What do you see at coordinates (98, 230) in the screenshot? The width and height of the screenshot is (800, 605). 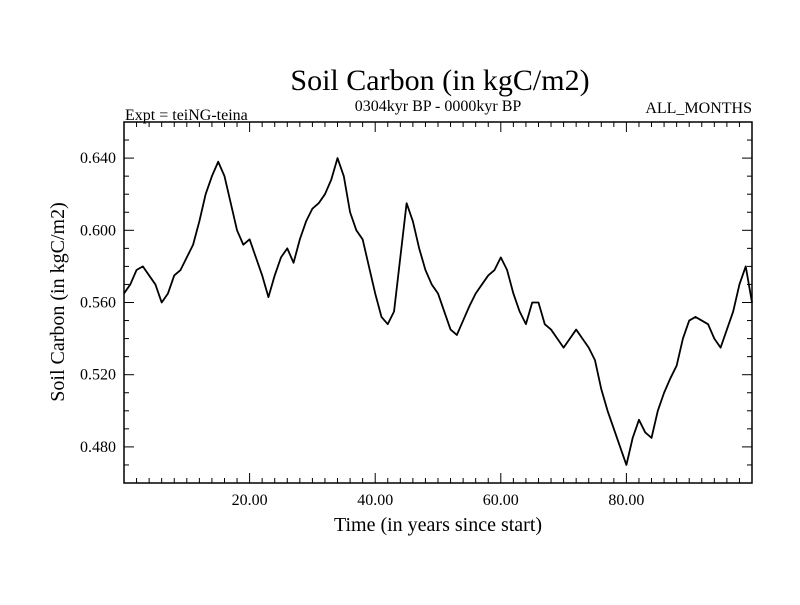 I see `y-tick-label: 0.600` at bounding box center [98, 230].